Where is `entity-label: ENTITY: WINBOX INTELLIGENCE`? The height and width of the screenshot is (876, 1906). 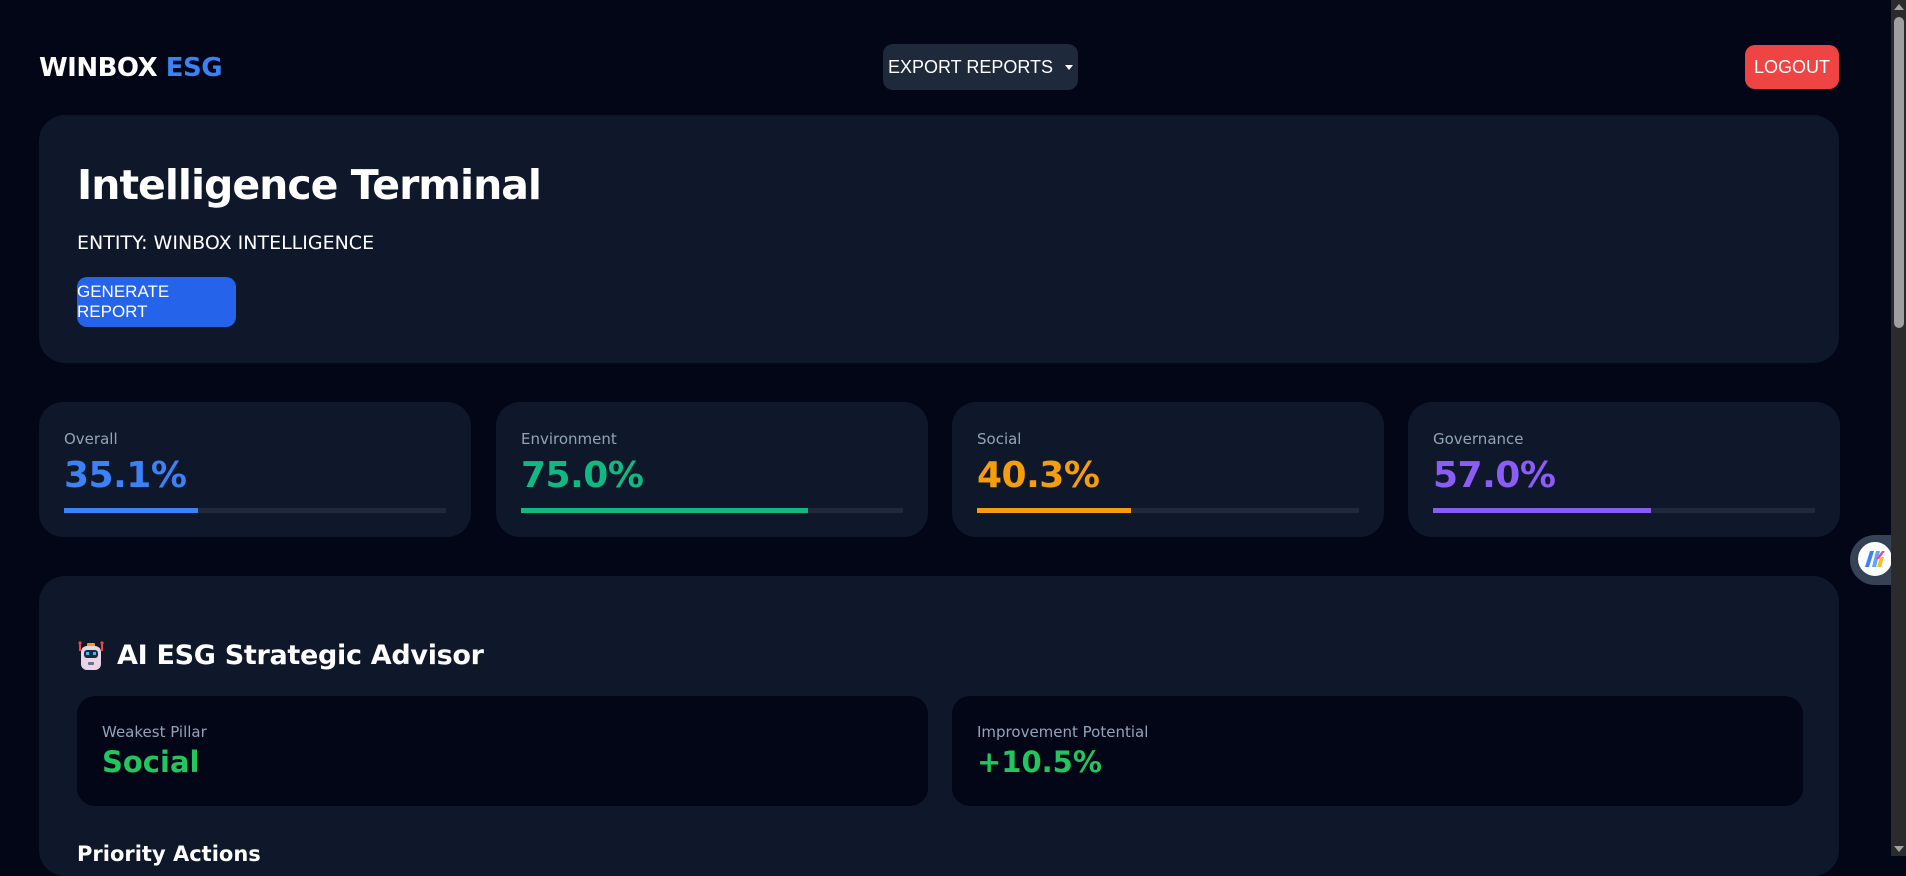
entity-label: ENTITY: WINBOX INTELLIGENCE is located at coordinates (226, 243).